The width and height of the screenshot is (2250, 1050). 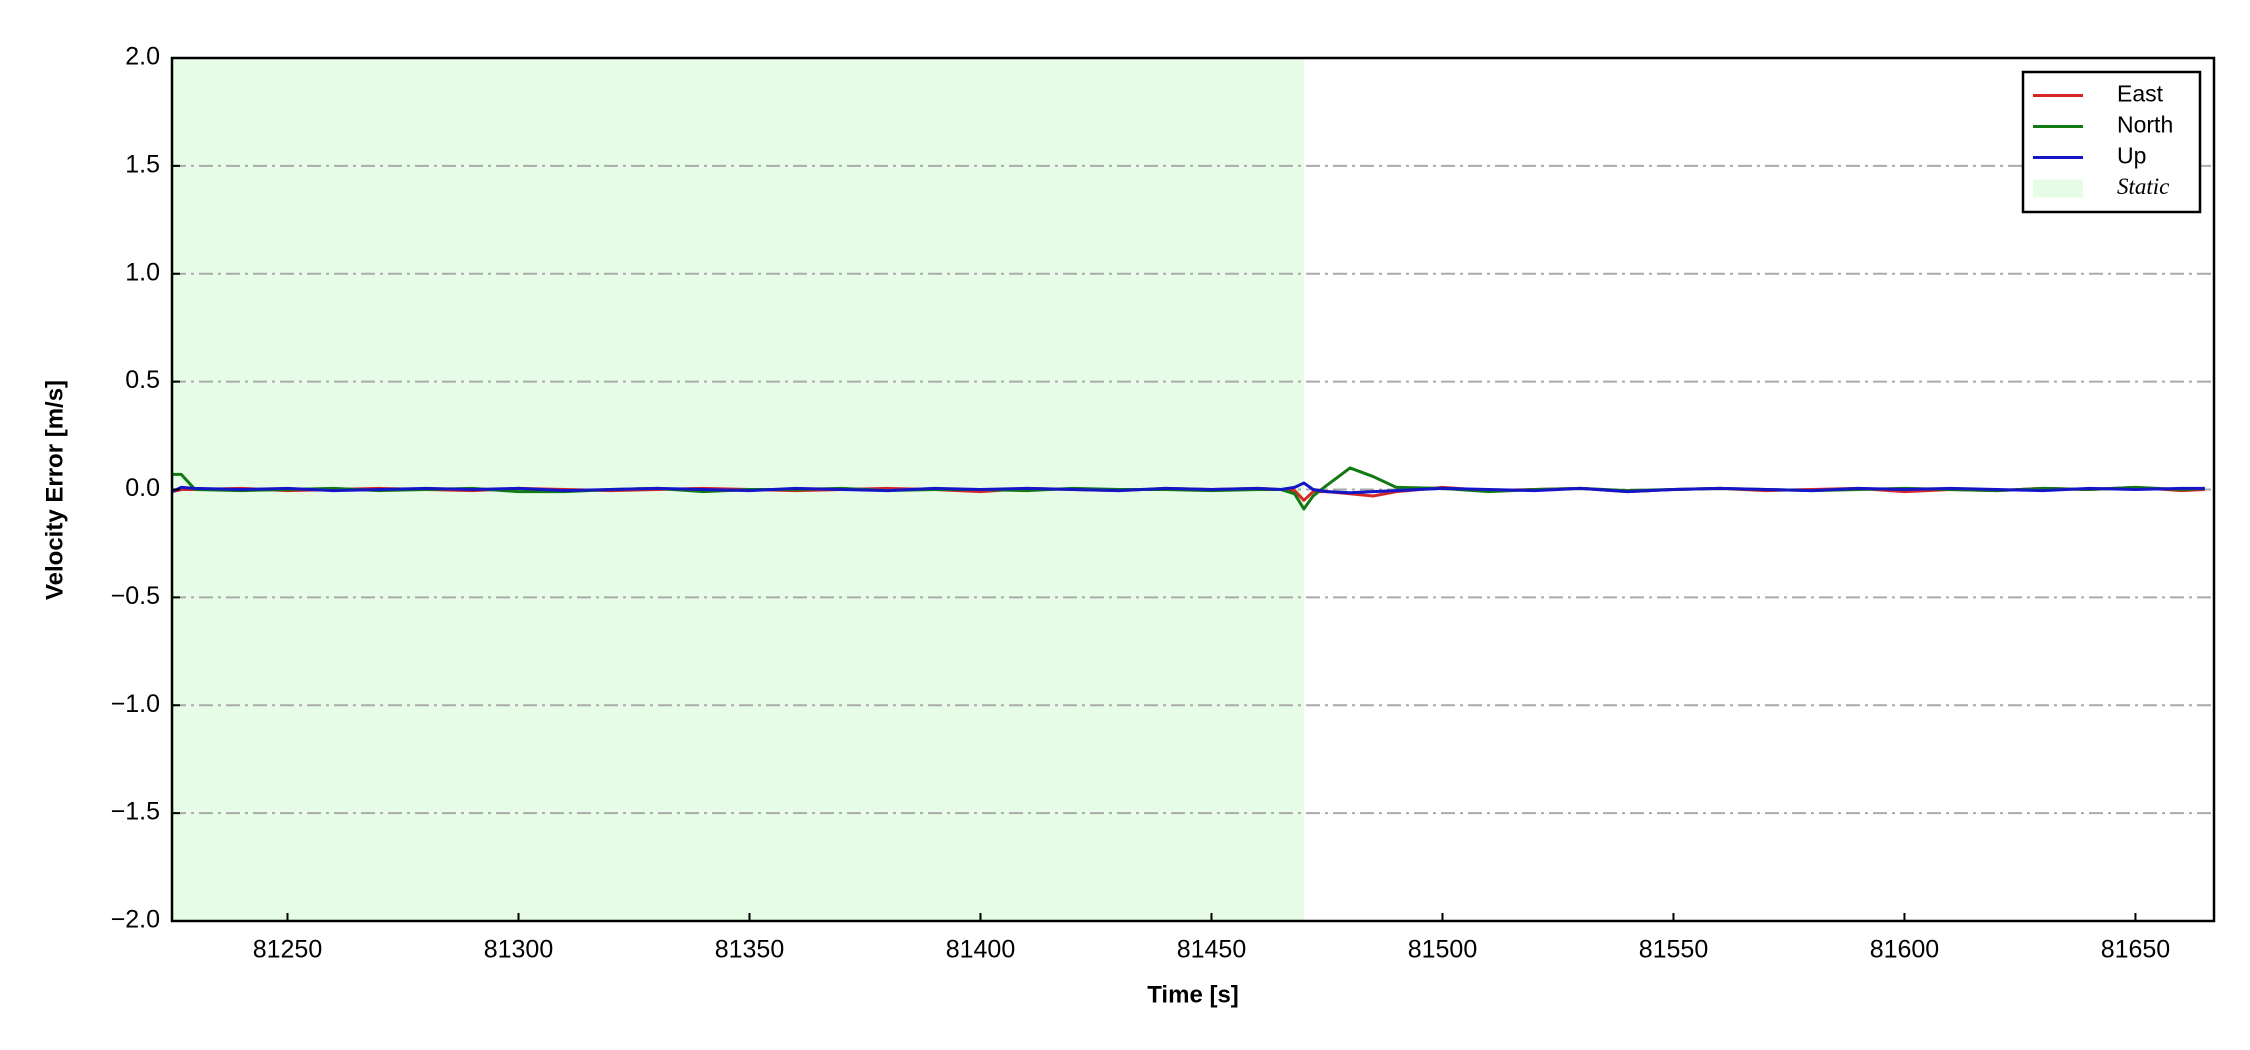 I want to click on x-tick-label: 81400, so click(x=981, y=950).